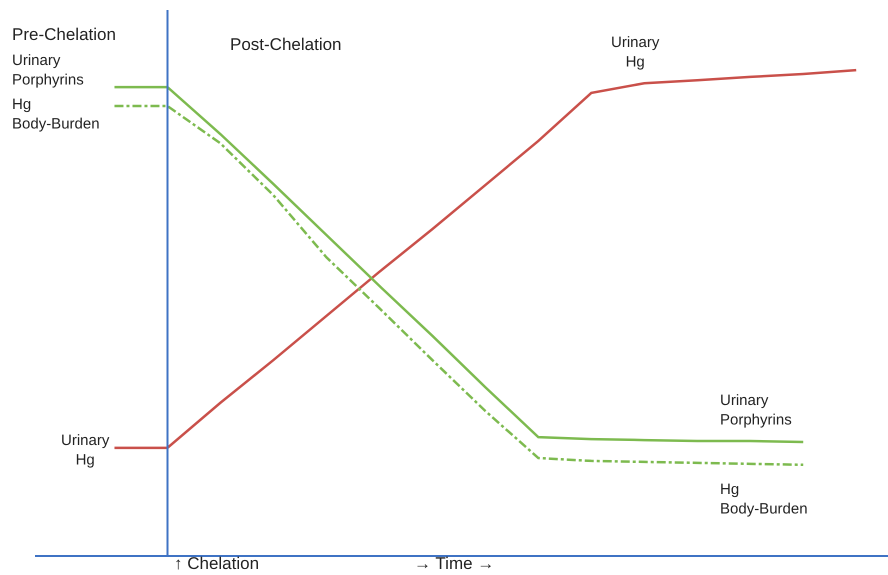 This screenshot has height=575, width=888. I want to click on text: Pre-Chelation, so click(64, 34).